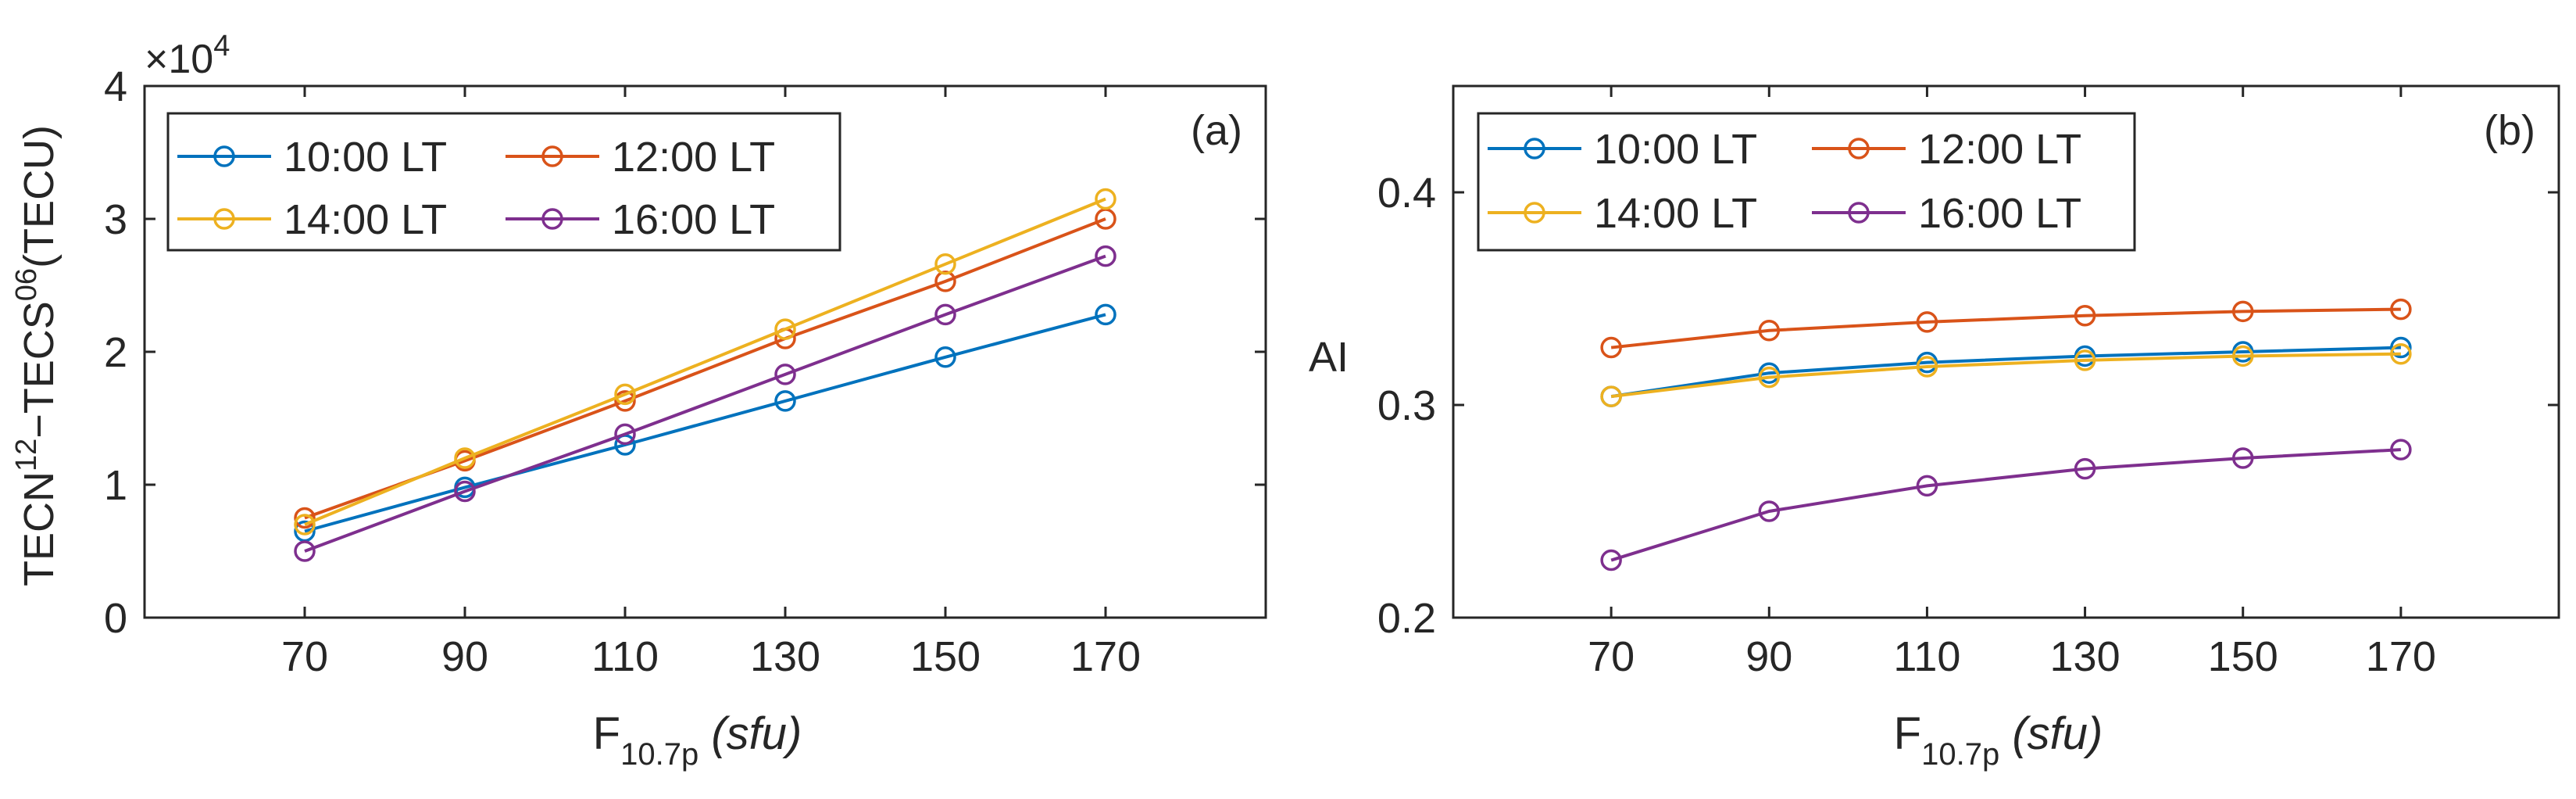  I want to click on y-axis-label: AI, so click(1329, 357).